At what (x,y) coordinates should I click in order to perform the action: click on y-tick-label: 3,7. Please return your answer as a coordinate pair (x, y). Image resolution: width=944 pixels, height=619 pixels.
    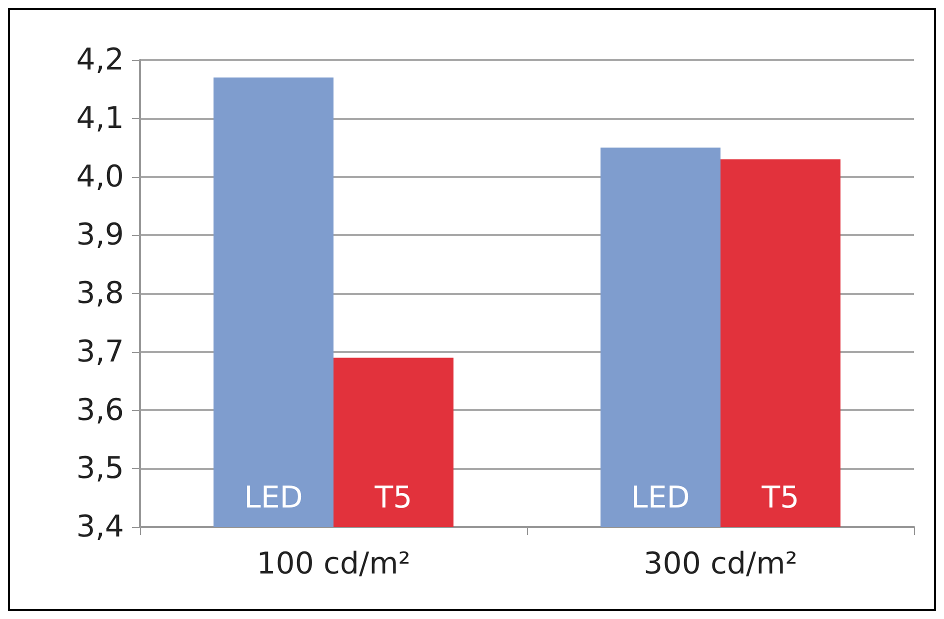
    Looking at the image, I should click on (100, 352).